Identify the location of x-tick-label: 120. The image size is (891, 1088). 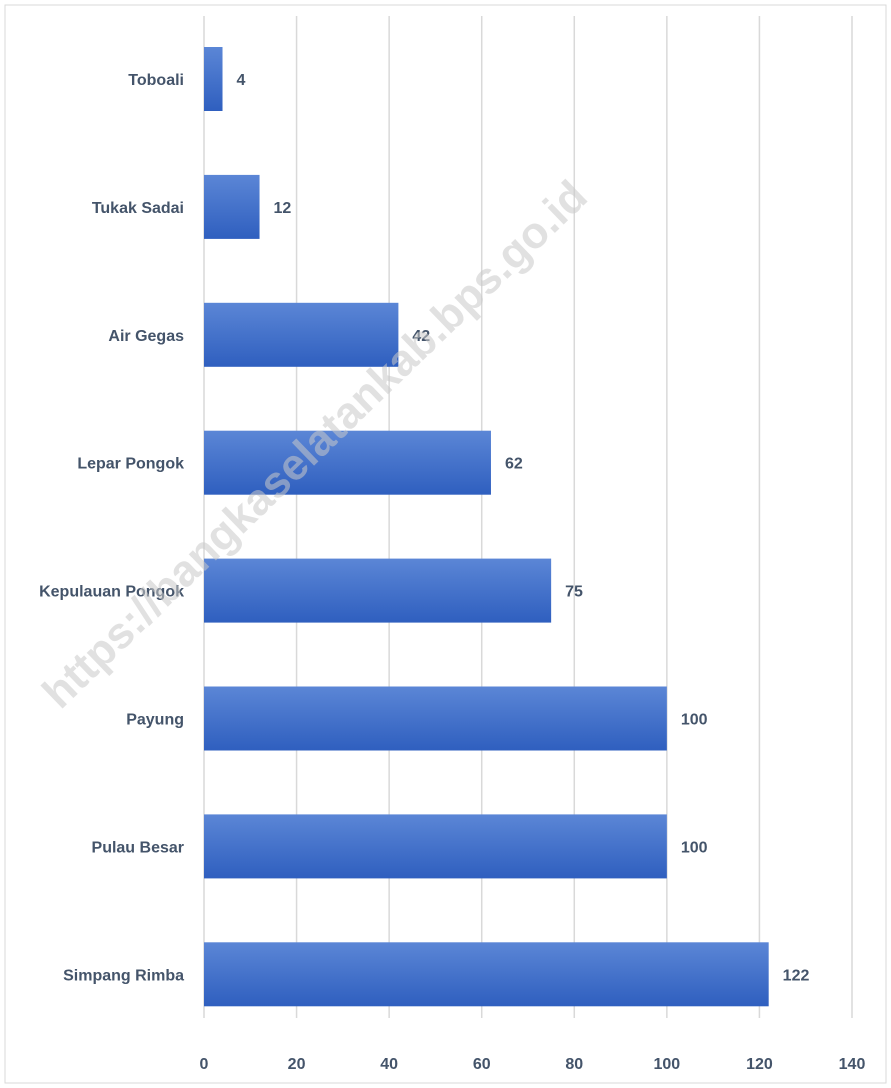
(759, 1064).